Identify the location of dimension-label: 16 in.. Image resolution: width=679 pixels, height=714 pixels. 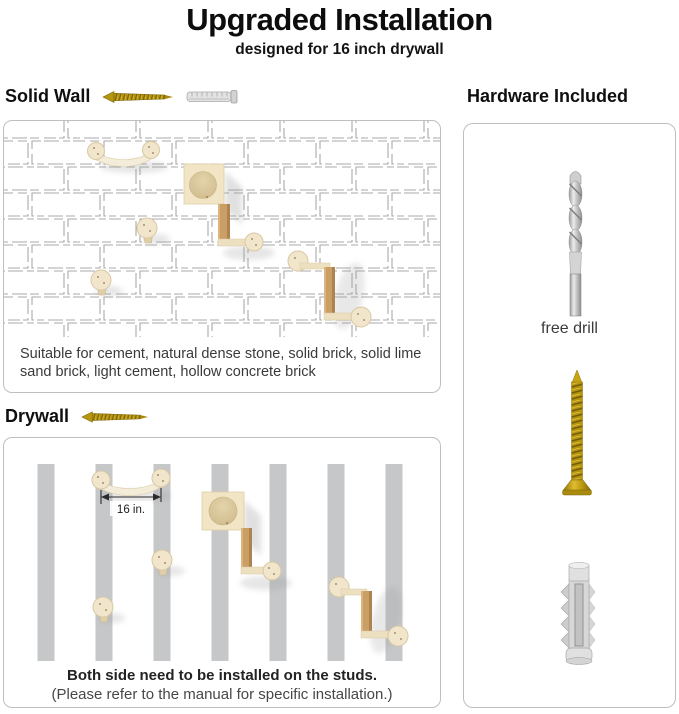
(131, 510).